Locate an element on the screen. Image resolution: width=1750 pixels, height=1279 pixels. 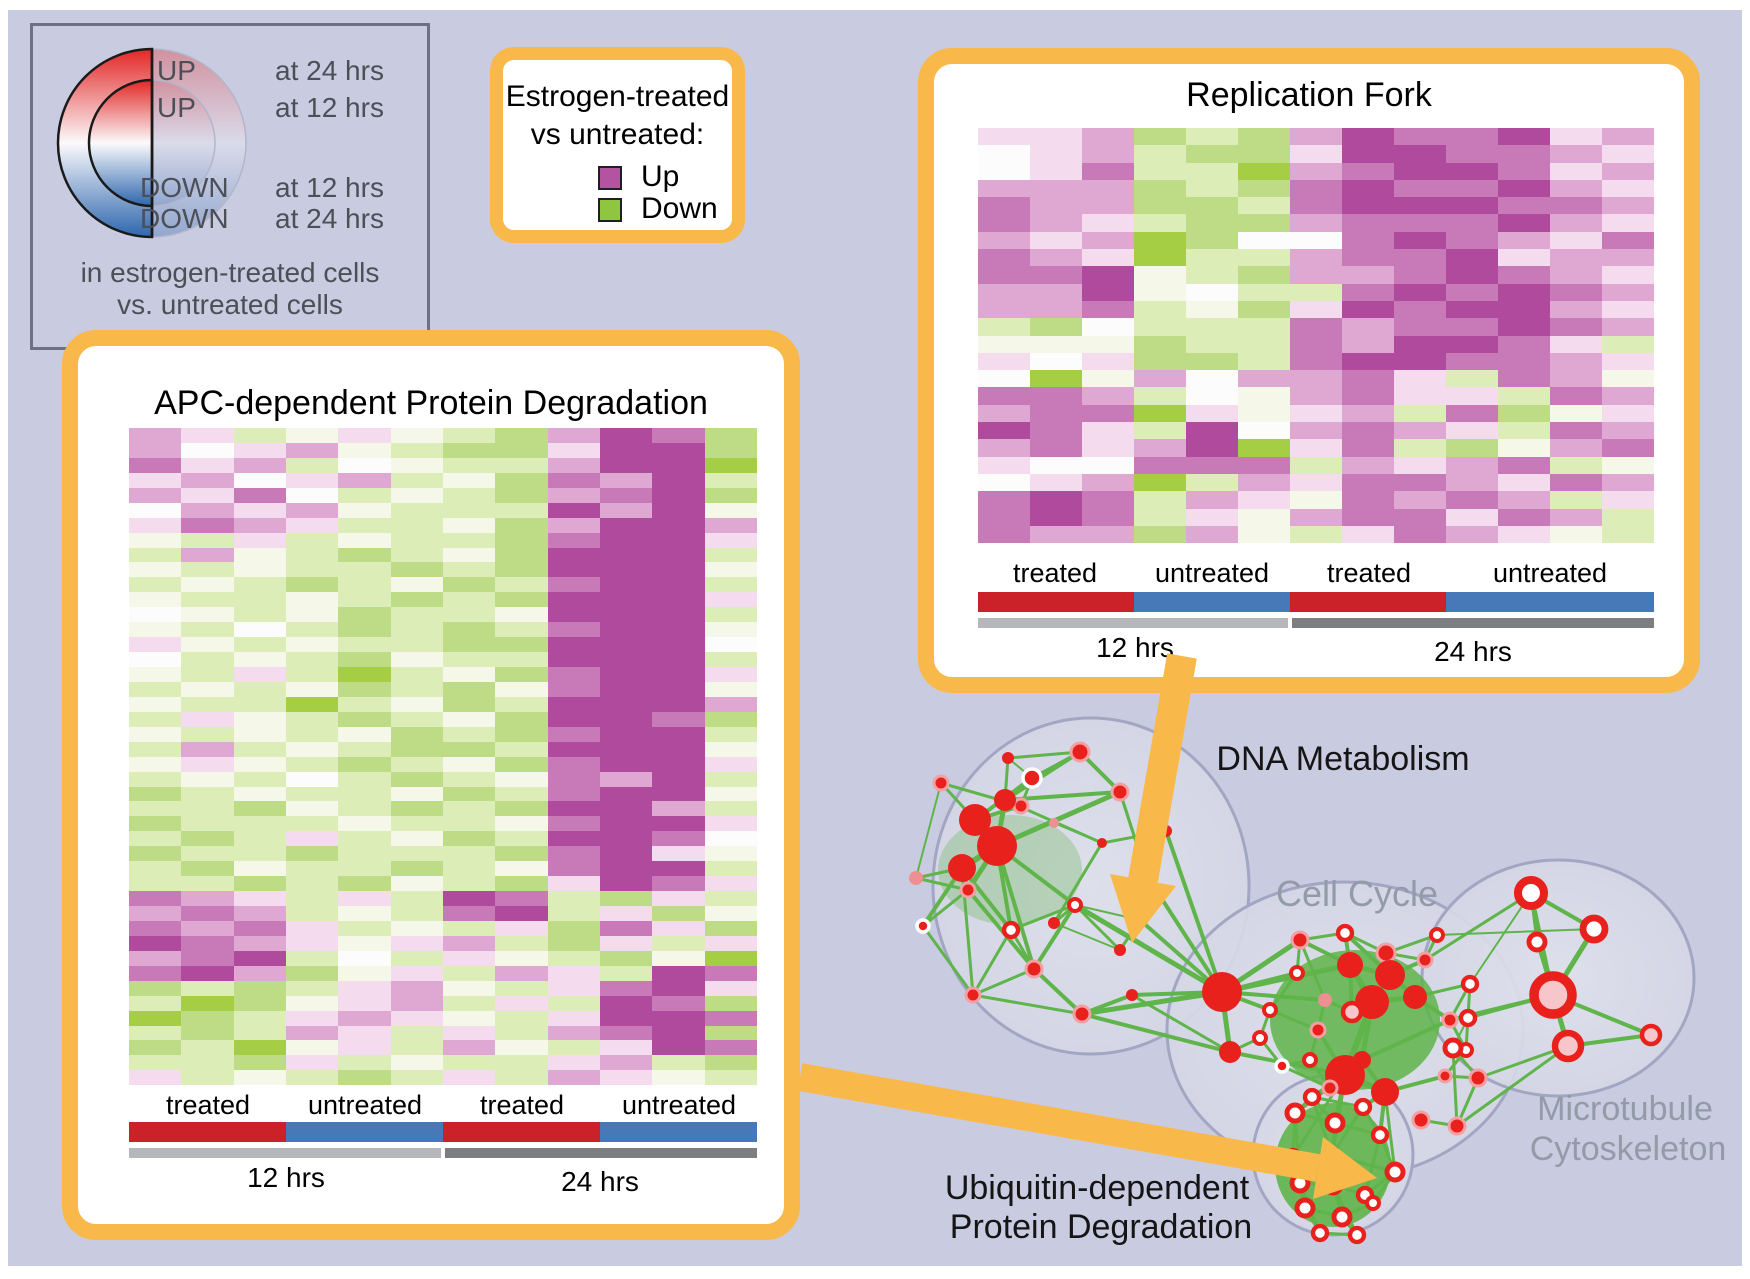
network-node-ring is located at coordinates (1335, 1123).